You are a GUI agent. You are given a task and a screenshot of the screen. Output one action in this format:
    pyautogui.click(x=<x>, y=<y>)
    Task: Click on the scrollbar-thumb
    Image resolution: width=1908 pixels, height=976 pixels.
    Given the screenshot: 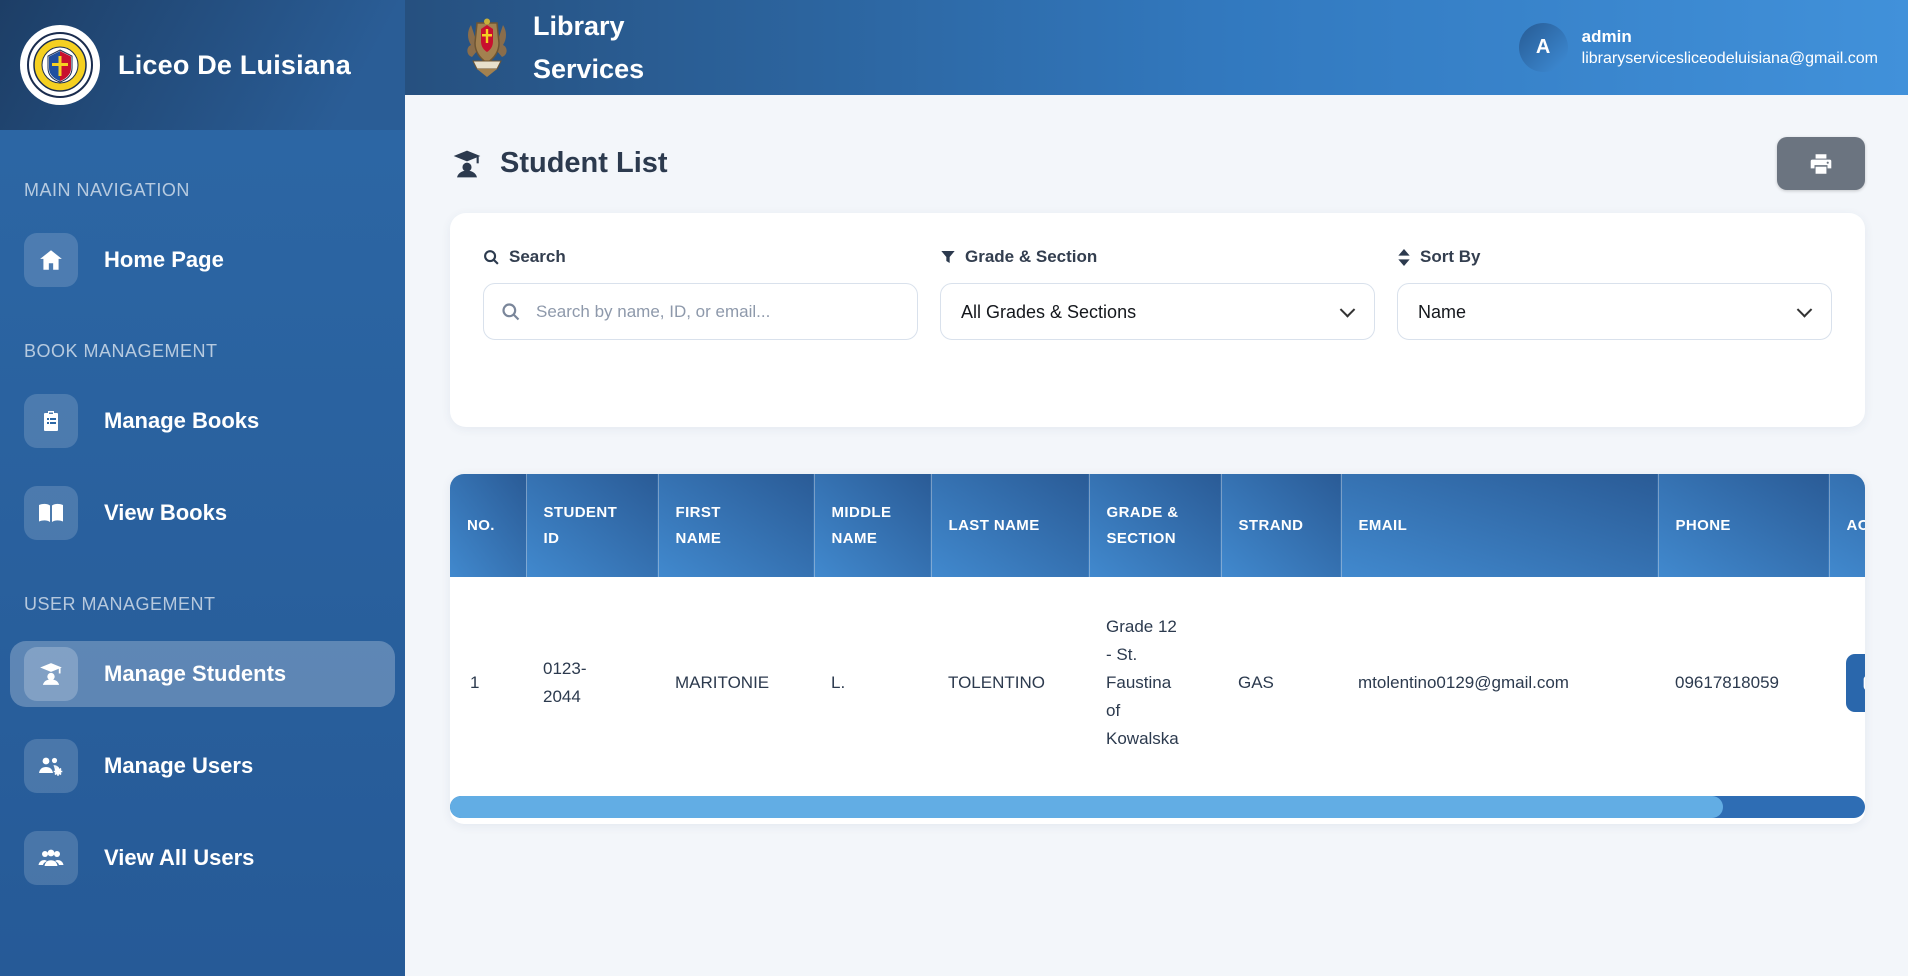 What is the action you would take?
    pyautogui.click(x=1086, y=807)
    